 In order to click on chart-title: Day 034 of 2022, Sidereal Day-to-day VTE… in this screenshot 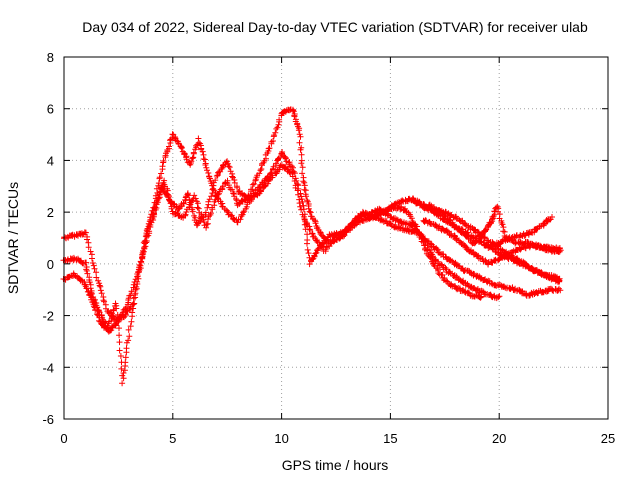, I will do `click(335, 27)`.